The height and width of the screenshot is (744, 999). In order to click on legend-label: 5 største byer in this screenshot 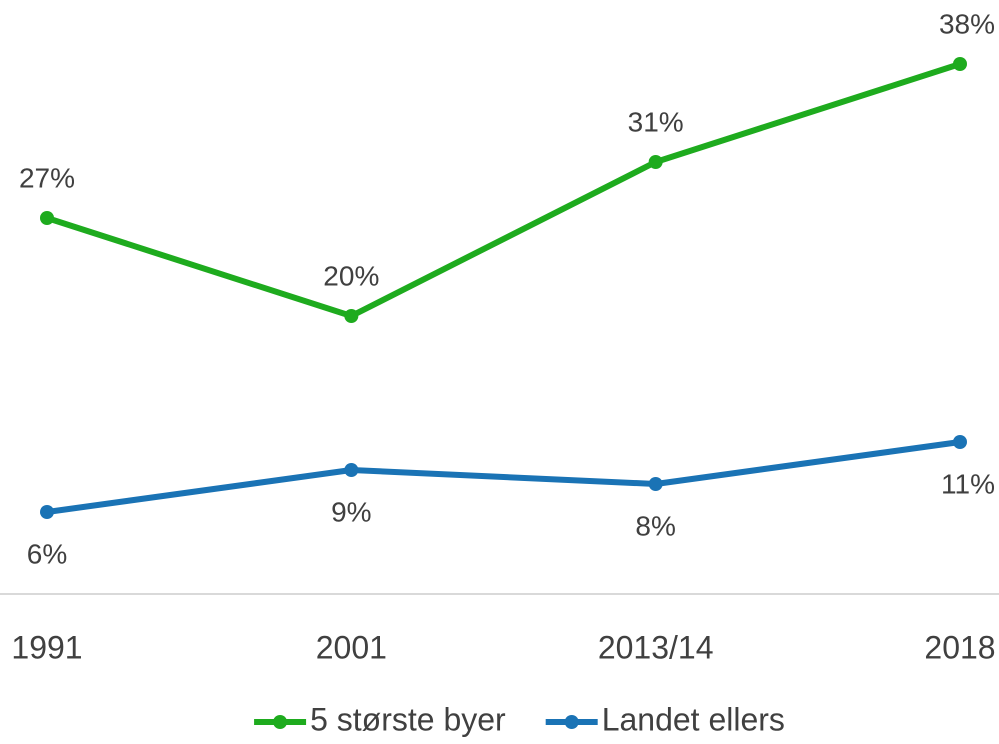, I will do `click(408, 719)`.